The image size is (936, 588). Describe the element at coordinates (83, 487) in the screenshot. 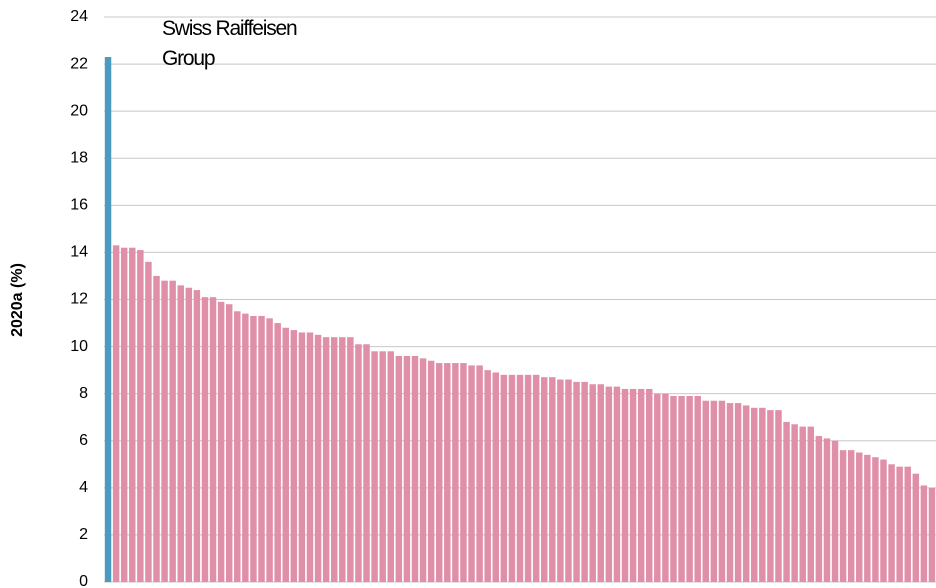

I see `y-tick-label: 4` at that location.